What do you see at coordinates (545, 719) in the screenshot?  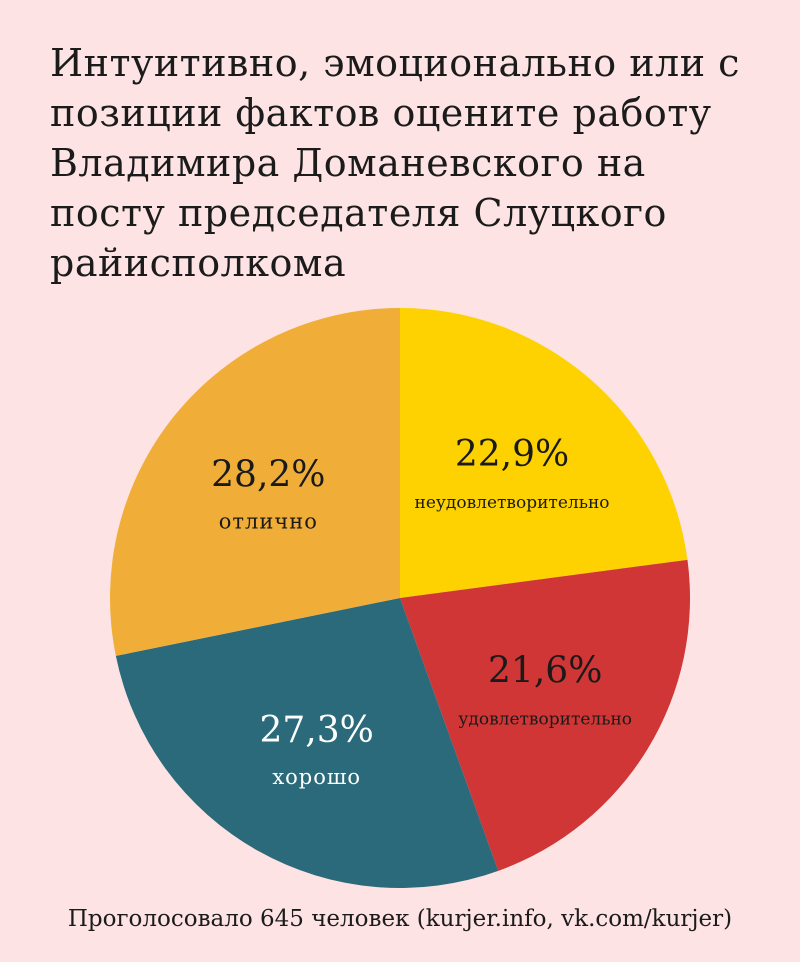 I see `slice-category-label: удовлетворительно` at bounding box center [545, 719].